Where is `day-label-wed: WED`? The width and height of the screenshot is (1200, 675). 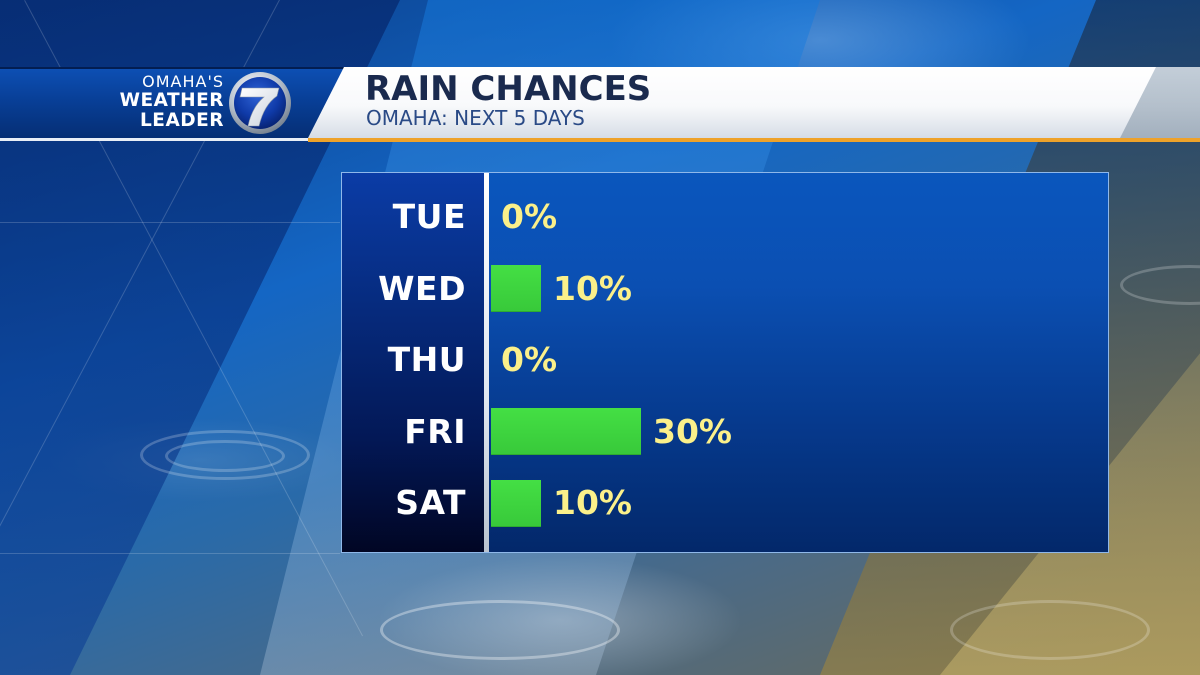 day-label-wed: WED is located at coordinates (422, 288).